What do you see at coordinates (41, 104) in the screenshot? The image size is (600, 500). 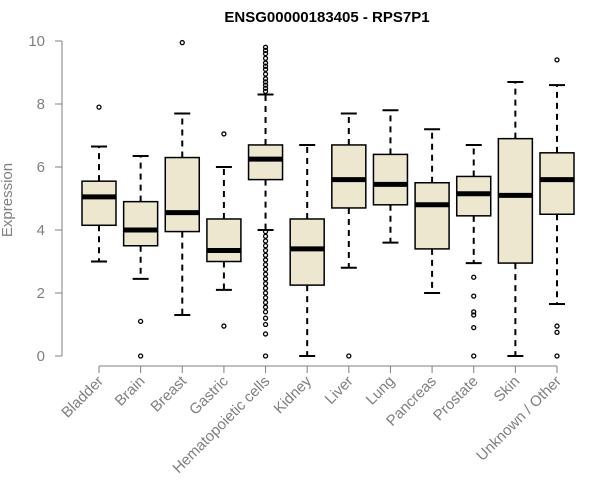 I see `y-tick-label: 8` at bounding box center [41, 104].